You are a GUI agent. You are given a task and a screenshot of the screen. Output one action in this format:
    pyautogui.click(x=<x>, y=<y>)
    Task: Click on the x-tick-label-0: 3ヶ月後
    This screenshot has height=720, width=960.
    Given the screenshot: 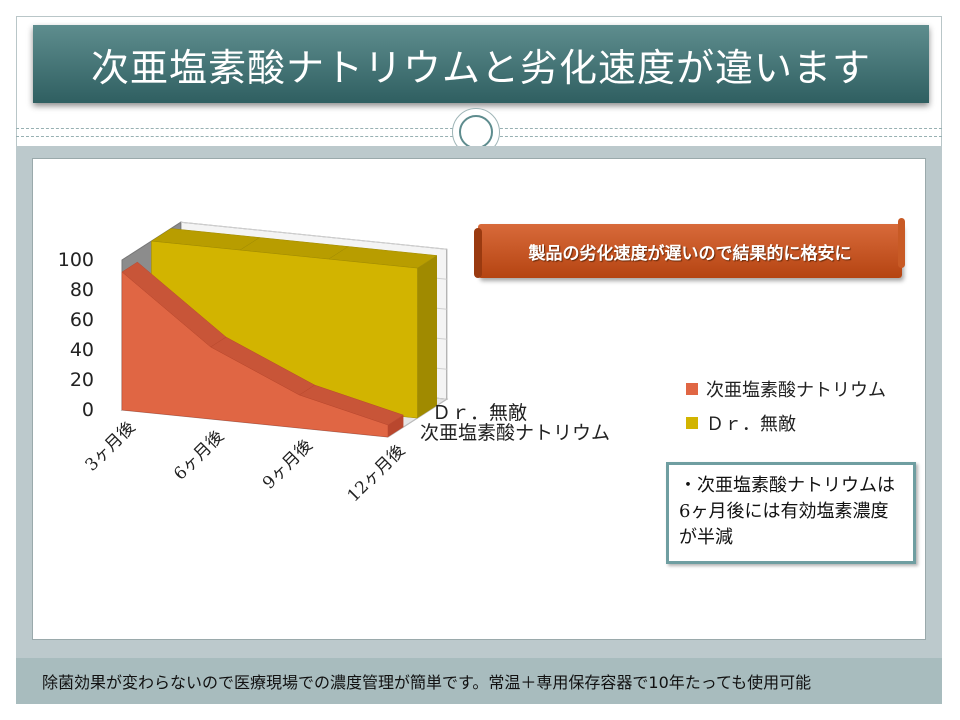 What is the action you would take?
    pyautogui.click(x=111, y=447)
    